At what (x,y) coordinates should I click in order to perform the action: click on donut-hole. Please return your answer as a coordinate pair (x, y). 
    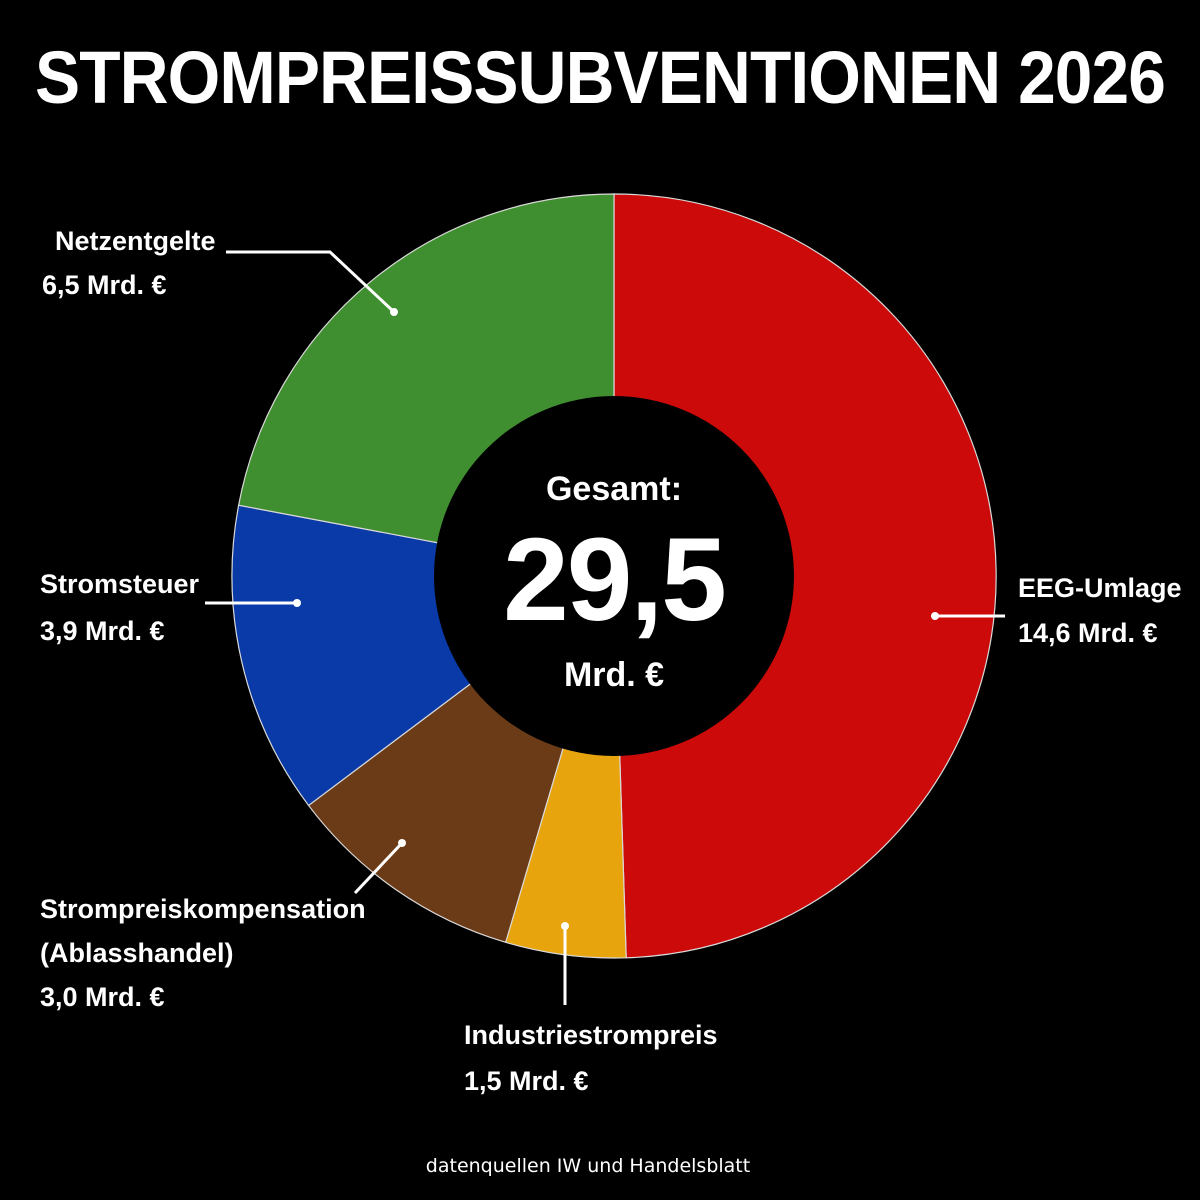
    Looking at the image, I should click on (614, 576).